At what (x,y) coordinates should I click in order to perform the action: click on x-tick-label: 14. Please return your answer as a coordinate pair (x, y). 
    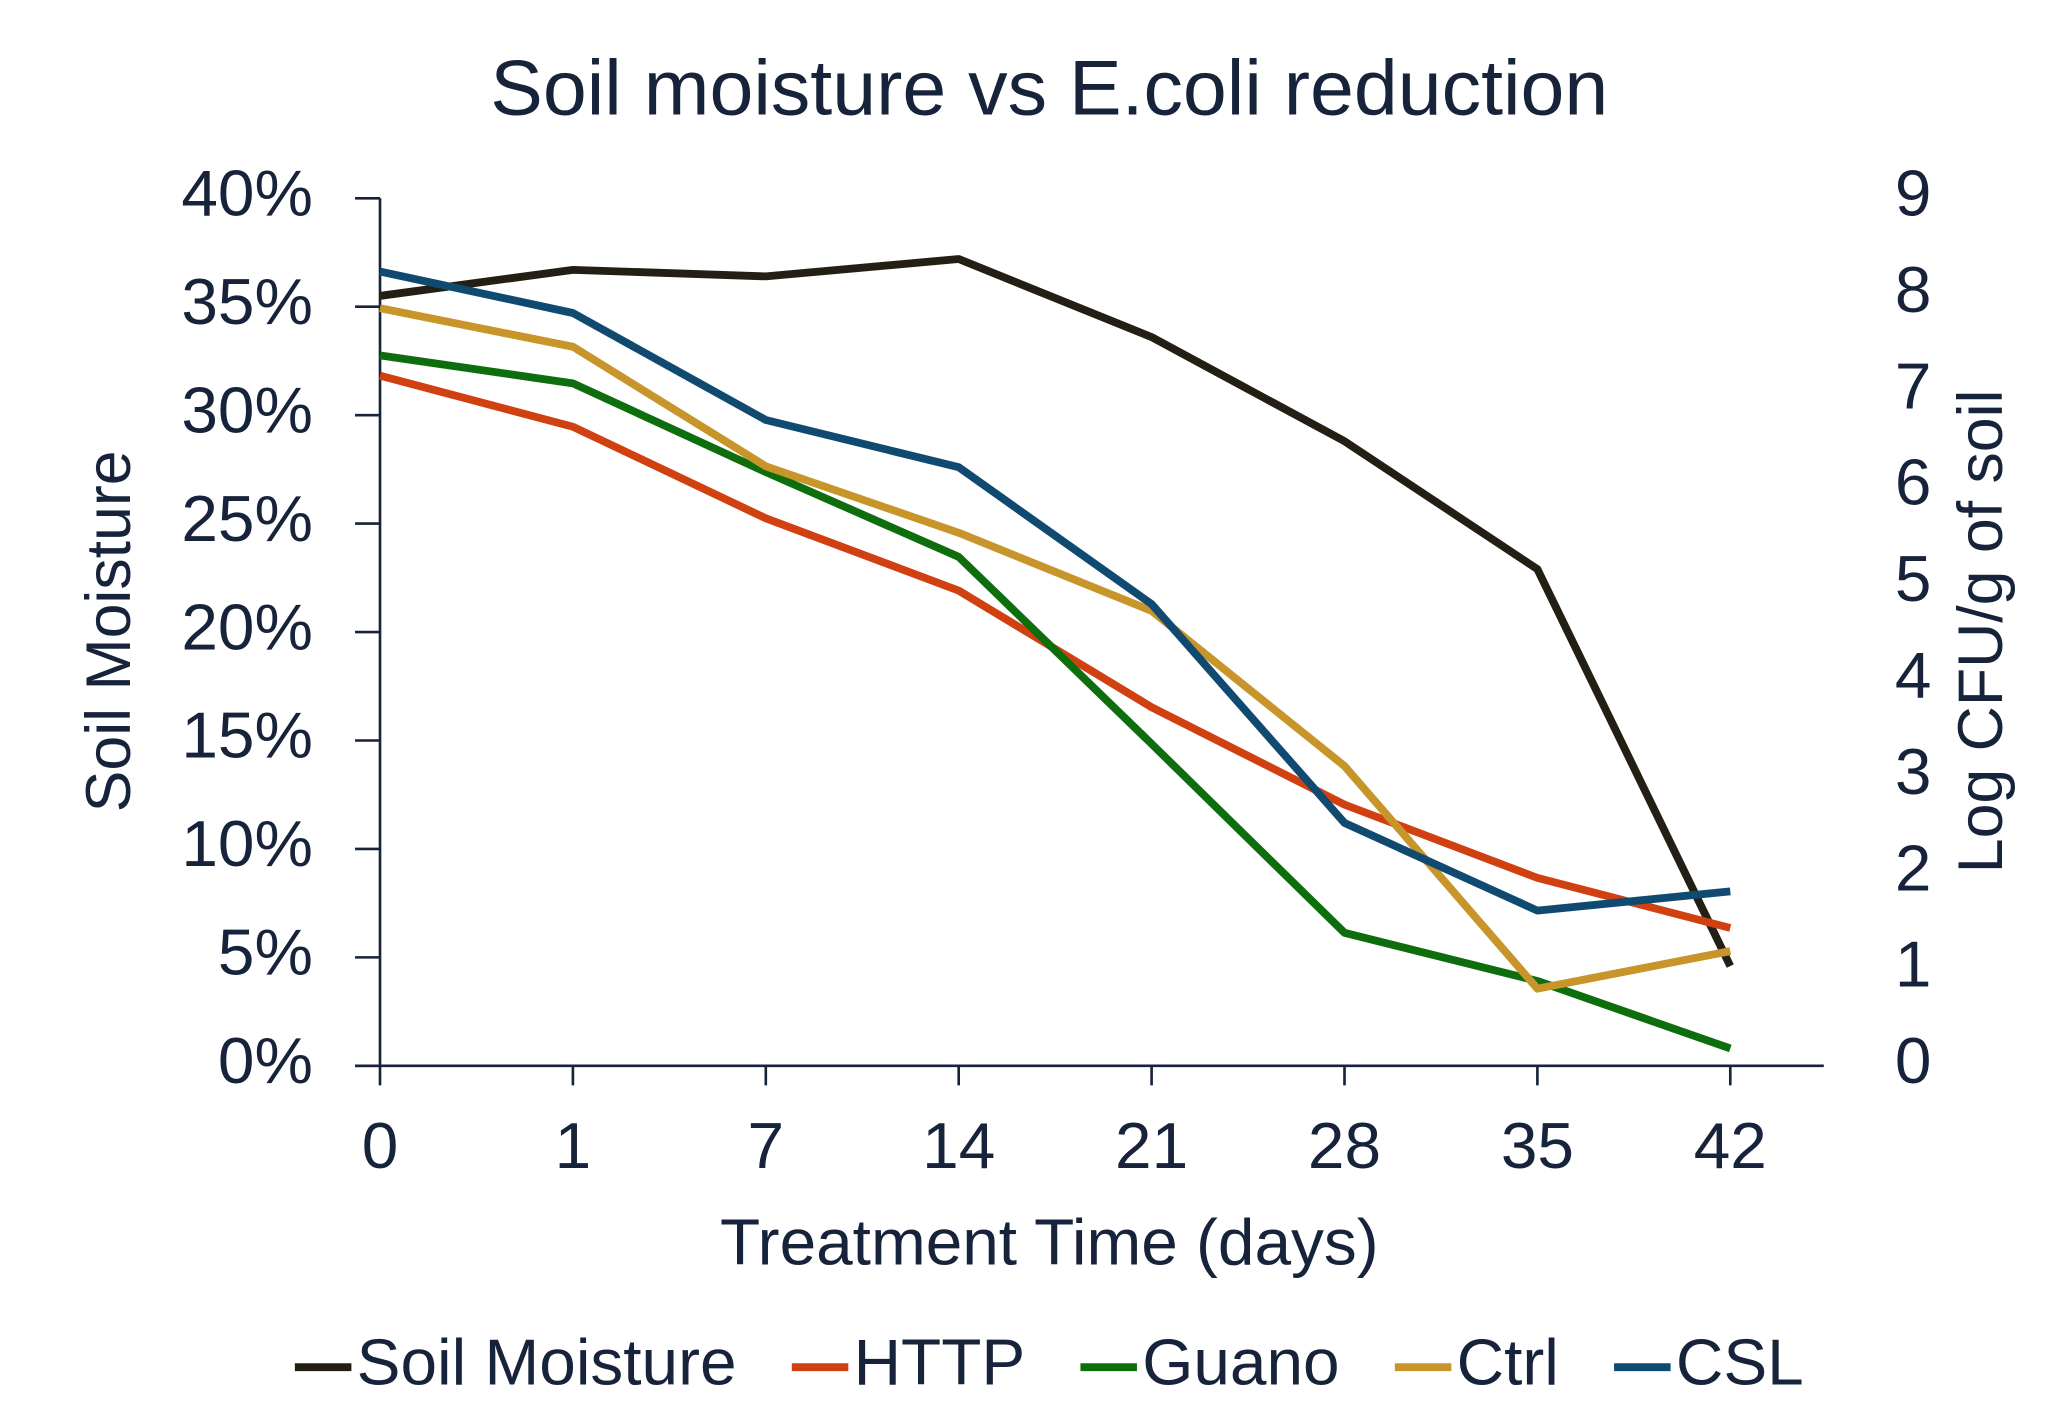
    Looking at the image, I should click on (958, 1145).